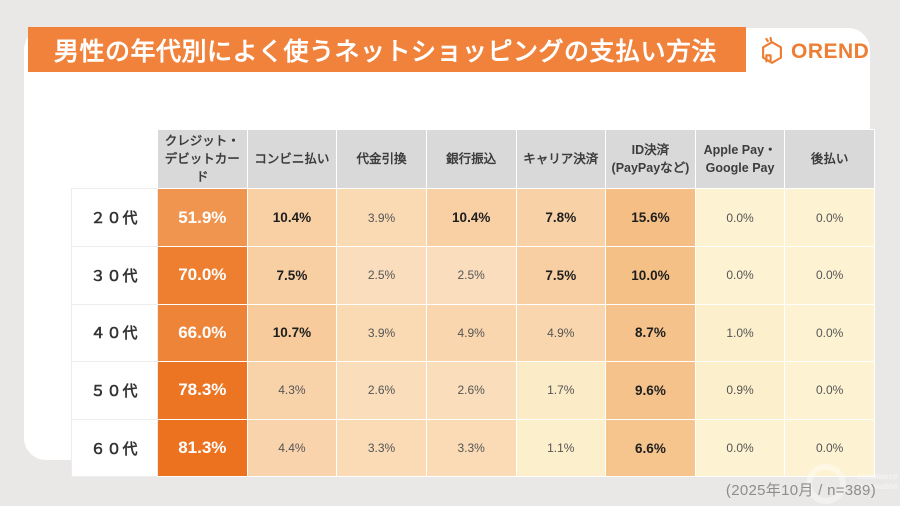  What do you see at coordinates (114, 159) in the screenshot?
I see `corner-cell` at bounding box center [114, 159].